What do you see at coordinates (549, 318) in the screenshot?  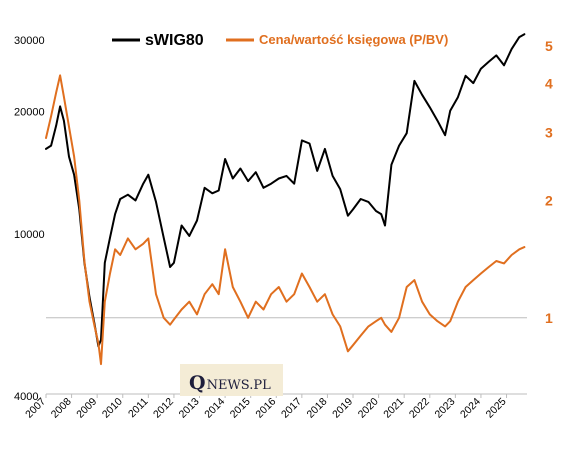 I see `right-tick-label: 1` at bounding box center [549, 318].